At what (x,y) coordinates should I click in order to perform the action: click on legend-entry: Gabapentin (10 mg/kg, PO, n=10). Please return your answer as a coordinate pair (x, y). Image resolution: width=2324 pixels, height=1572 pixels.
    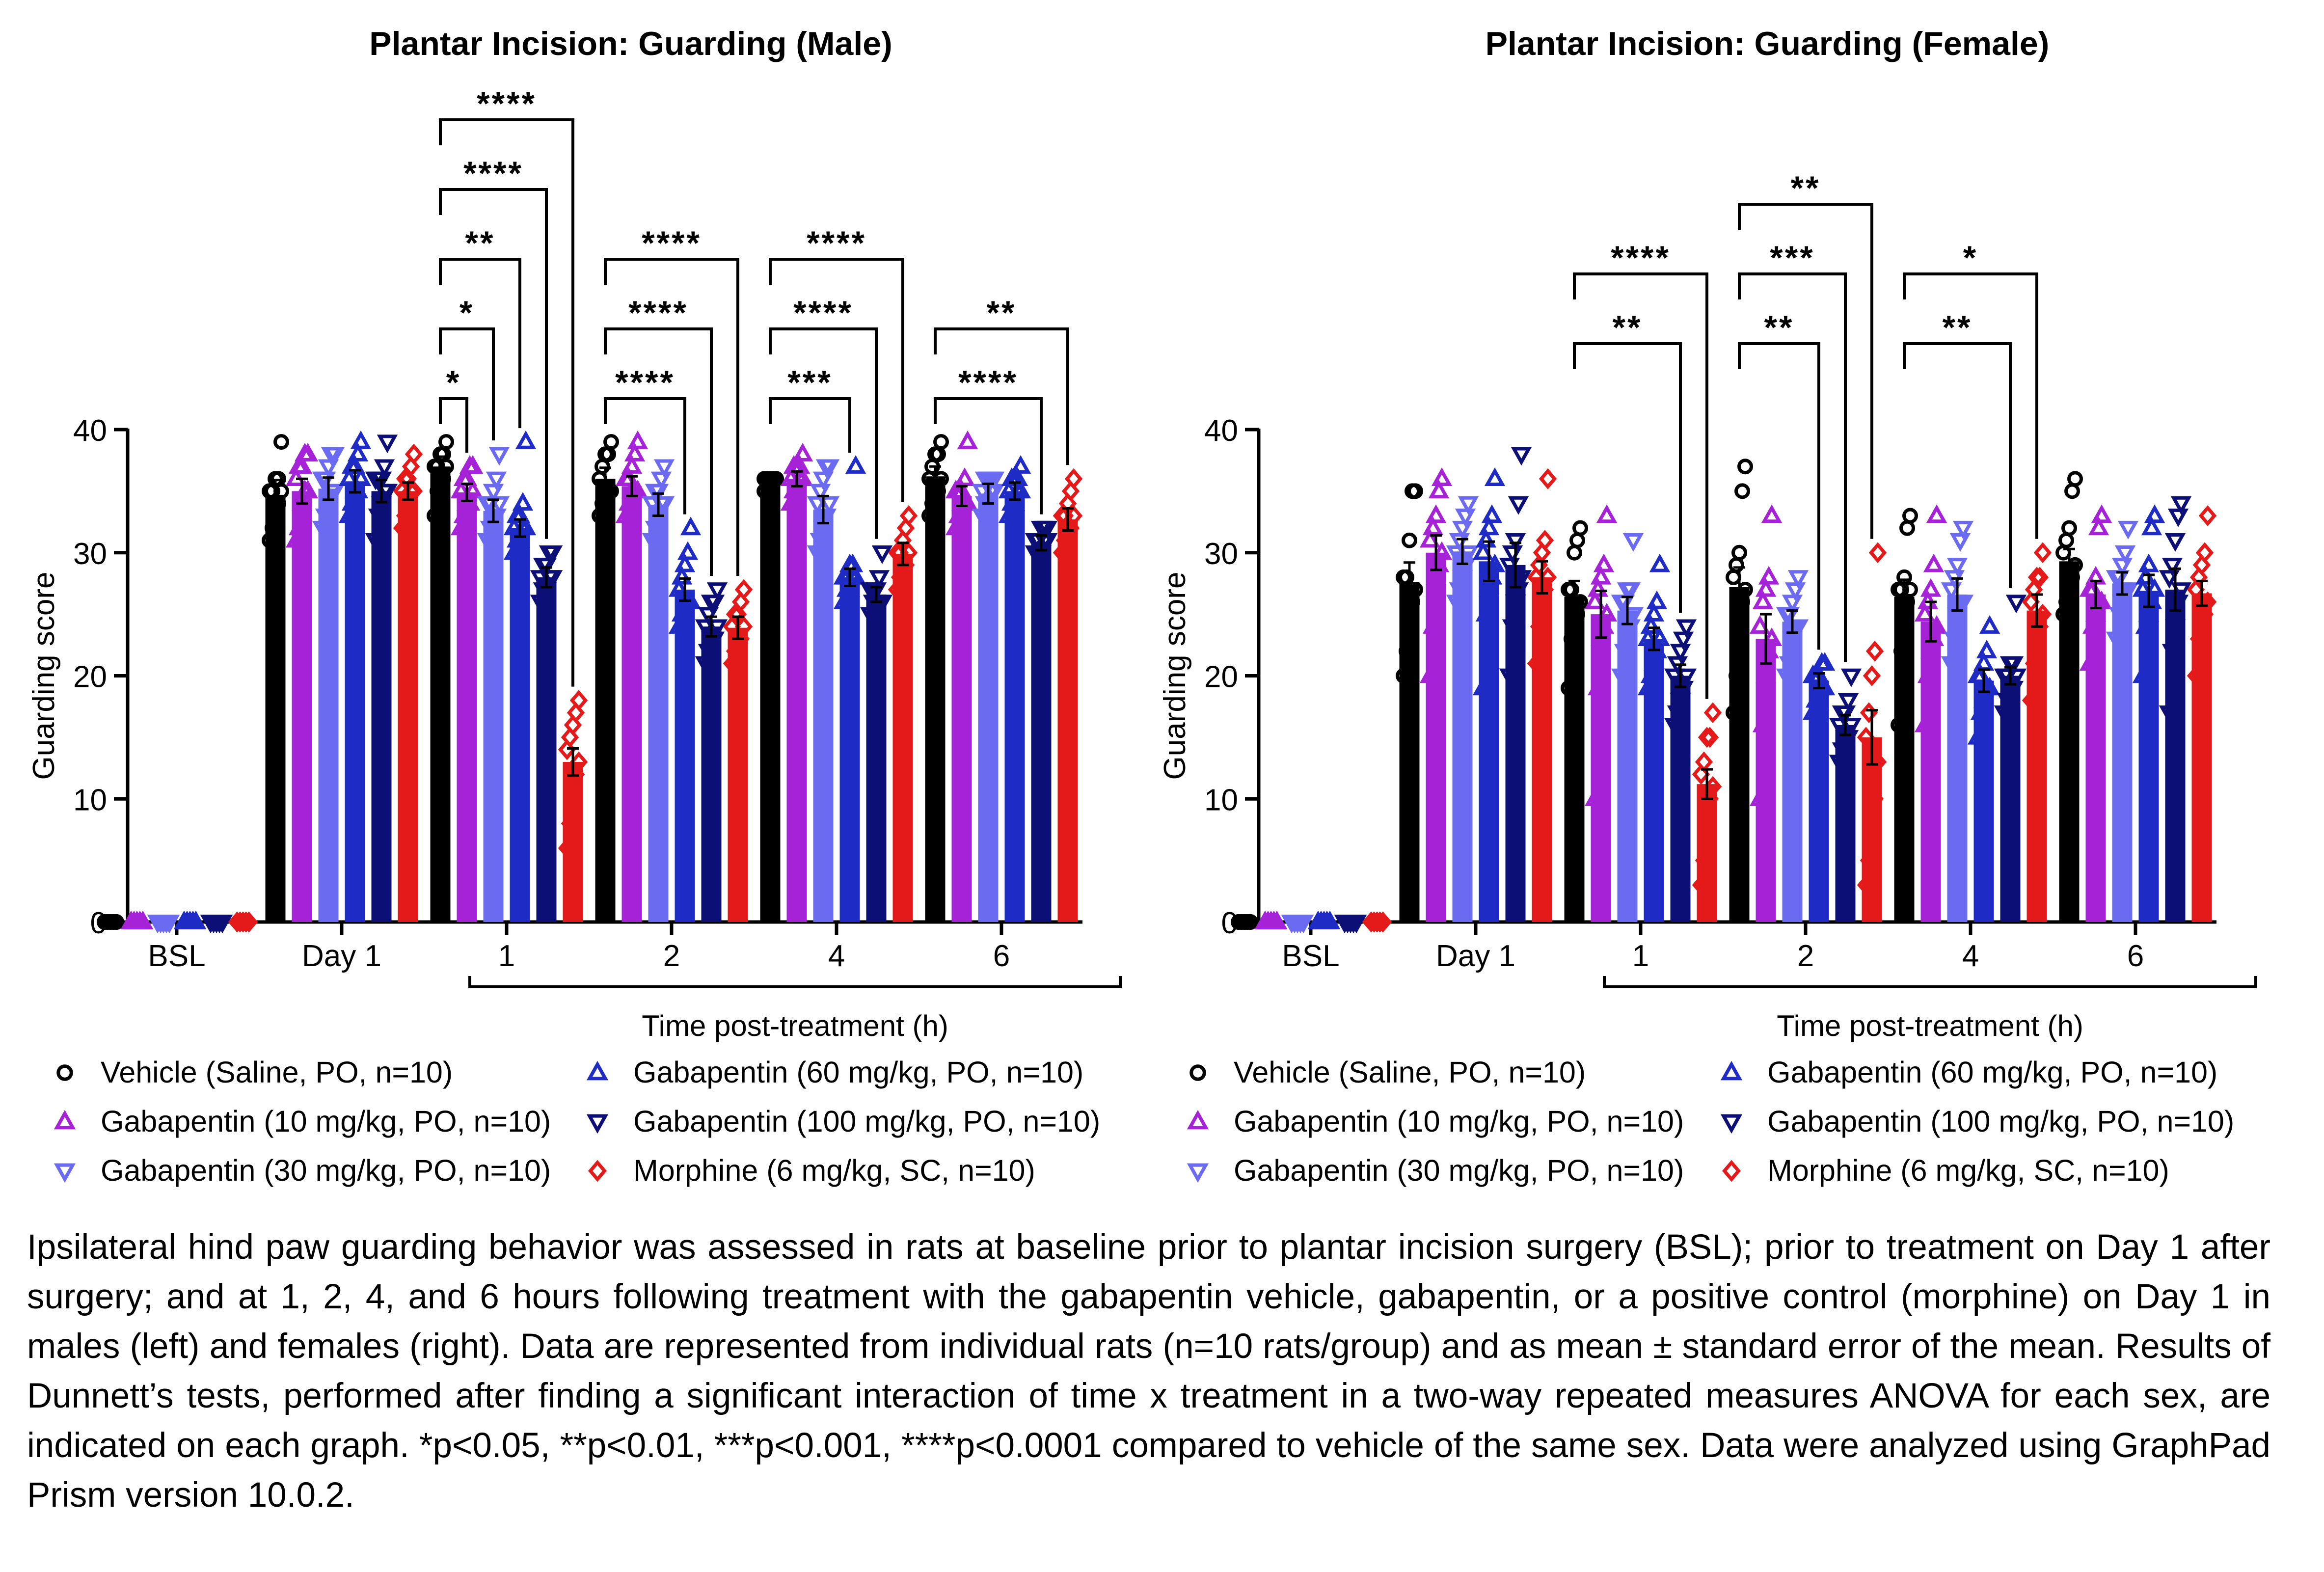
    Looking at the image, I should click on (1435, 1121).